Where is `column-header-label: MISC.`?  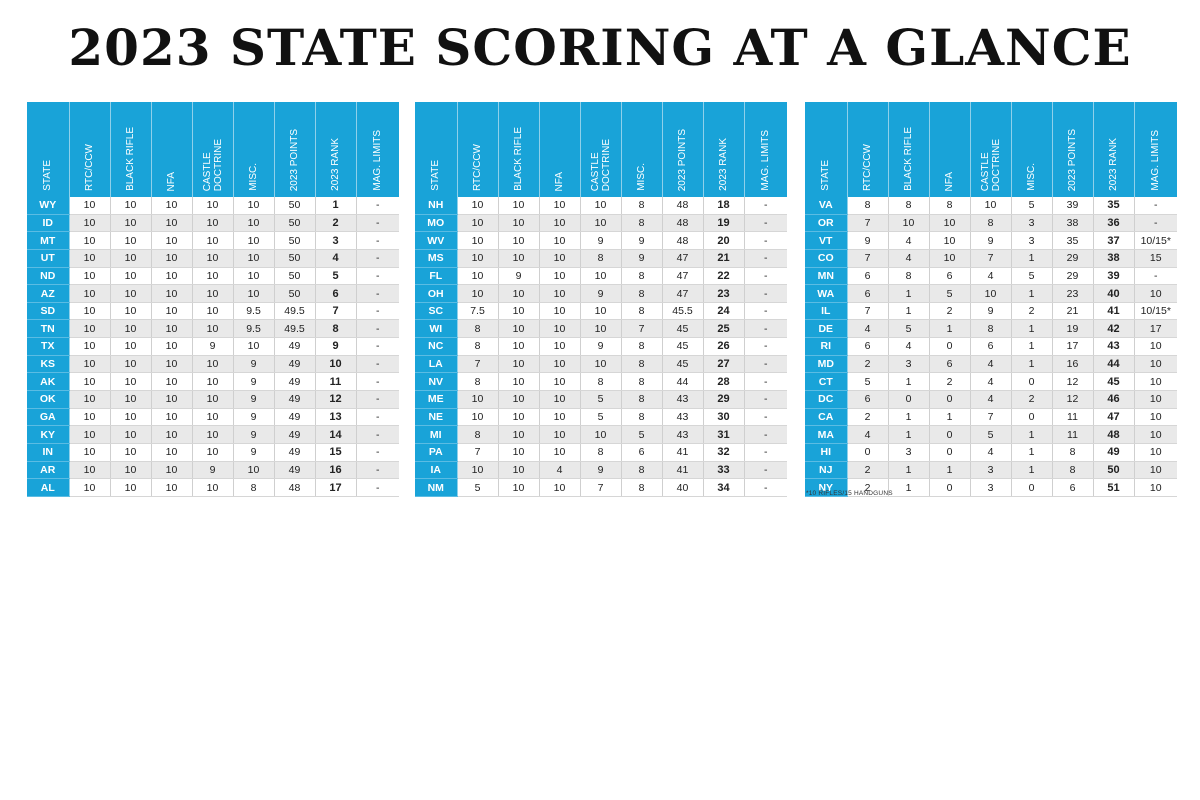 column-header-label: MISC. is located at coordinates (253, 177).